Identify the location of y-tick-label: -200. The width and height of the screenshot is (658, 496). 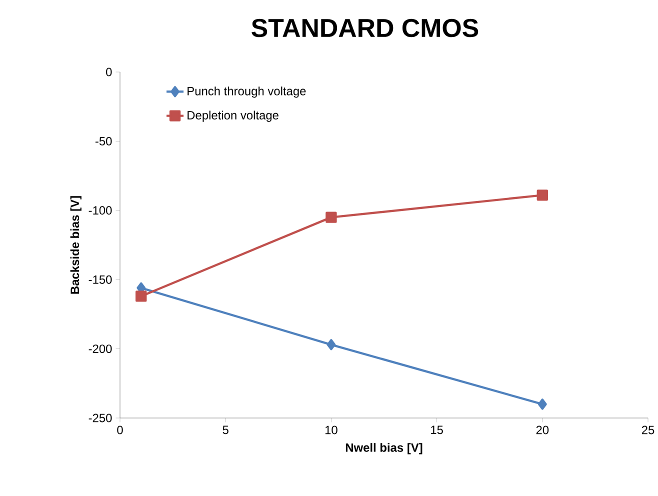
(100, 349).